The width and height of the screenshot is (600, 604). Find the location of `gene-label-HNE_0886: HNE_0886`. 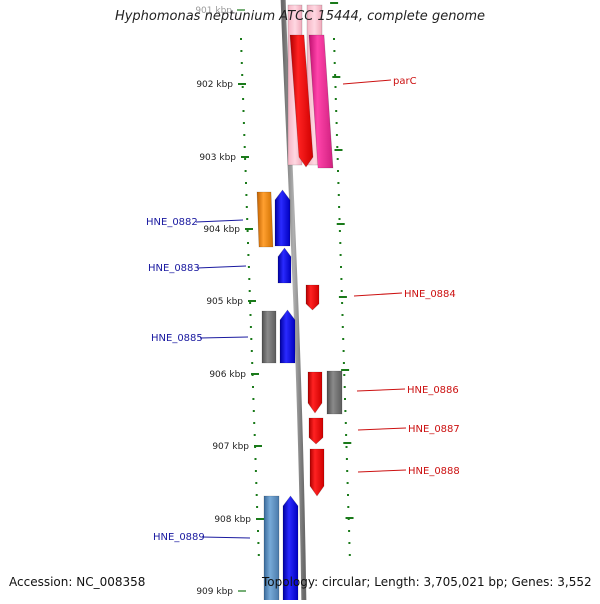

gene-label-HNE_0886: HNE_0886 is located at coordinates (433, 390).